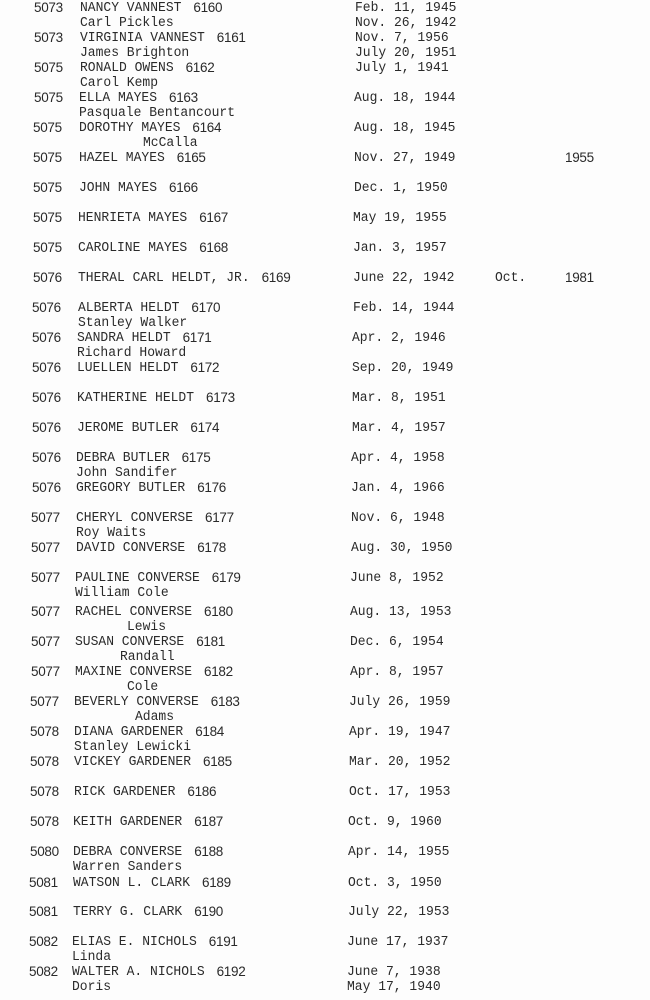 This screenshot has width=650, height=1000. What do you see at coordinates (218, 611) in the screenshot?
I see `person-id: 6180` at bounding box center [218, 611].